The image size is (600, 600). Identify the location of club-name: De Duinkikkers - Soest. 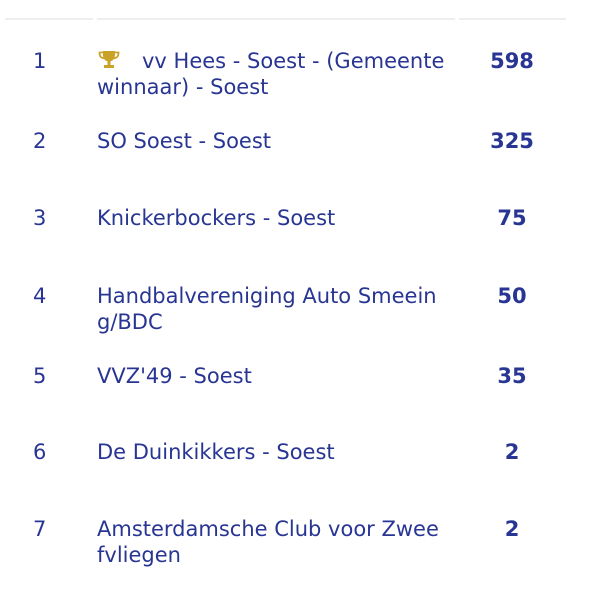
(272, 452).